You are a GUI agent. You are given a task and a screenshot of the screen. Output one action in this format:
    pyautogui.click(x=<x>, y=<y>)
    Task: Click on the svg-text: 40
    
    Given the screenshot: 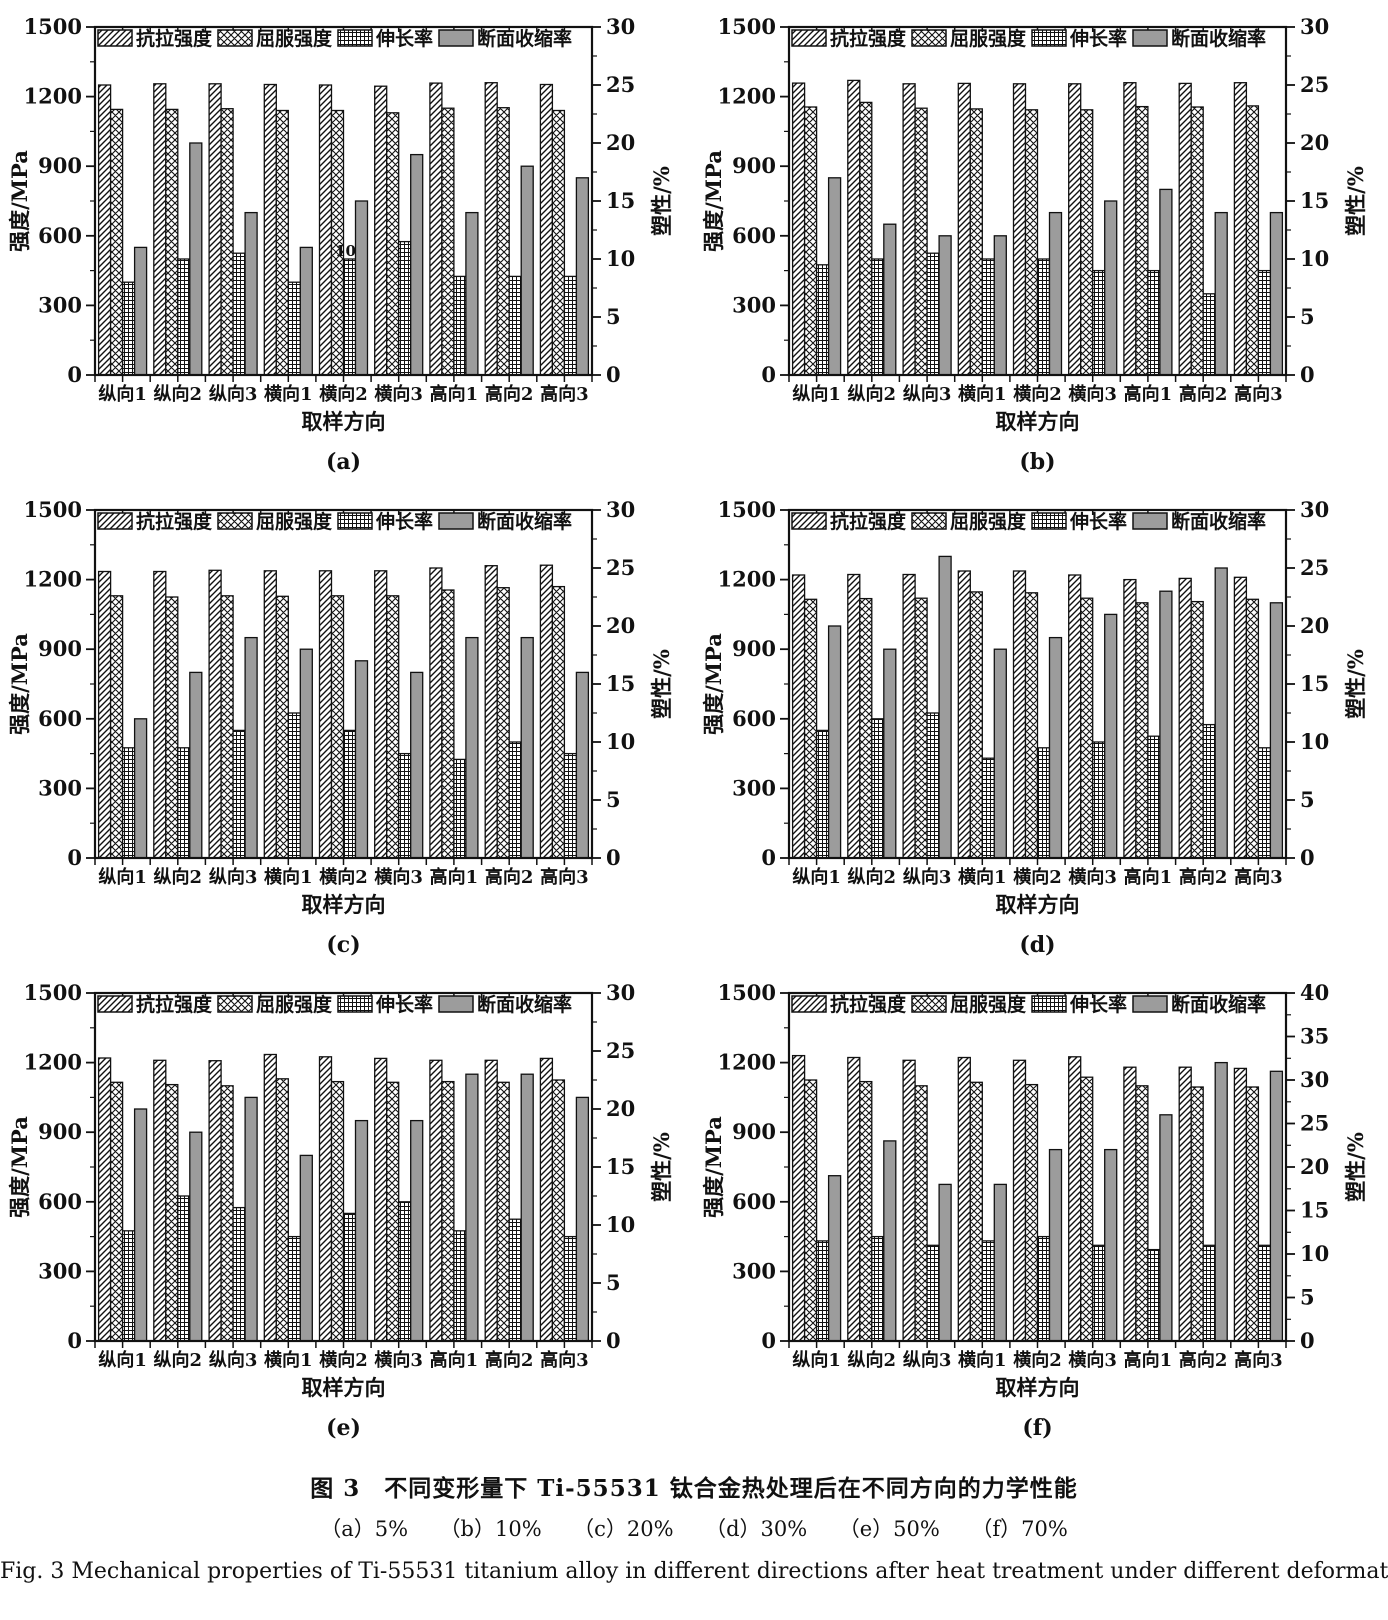 What is the action you would take?
    pyautogui.click(x=1314, y=992)
    